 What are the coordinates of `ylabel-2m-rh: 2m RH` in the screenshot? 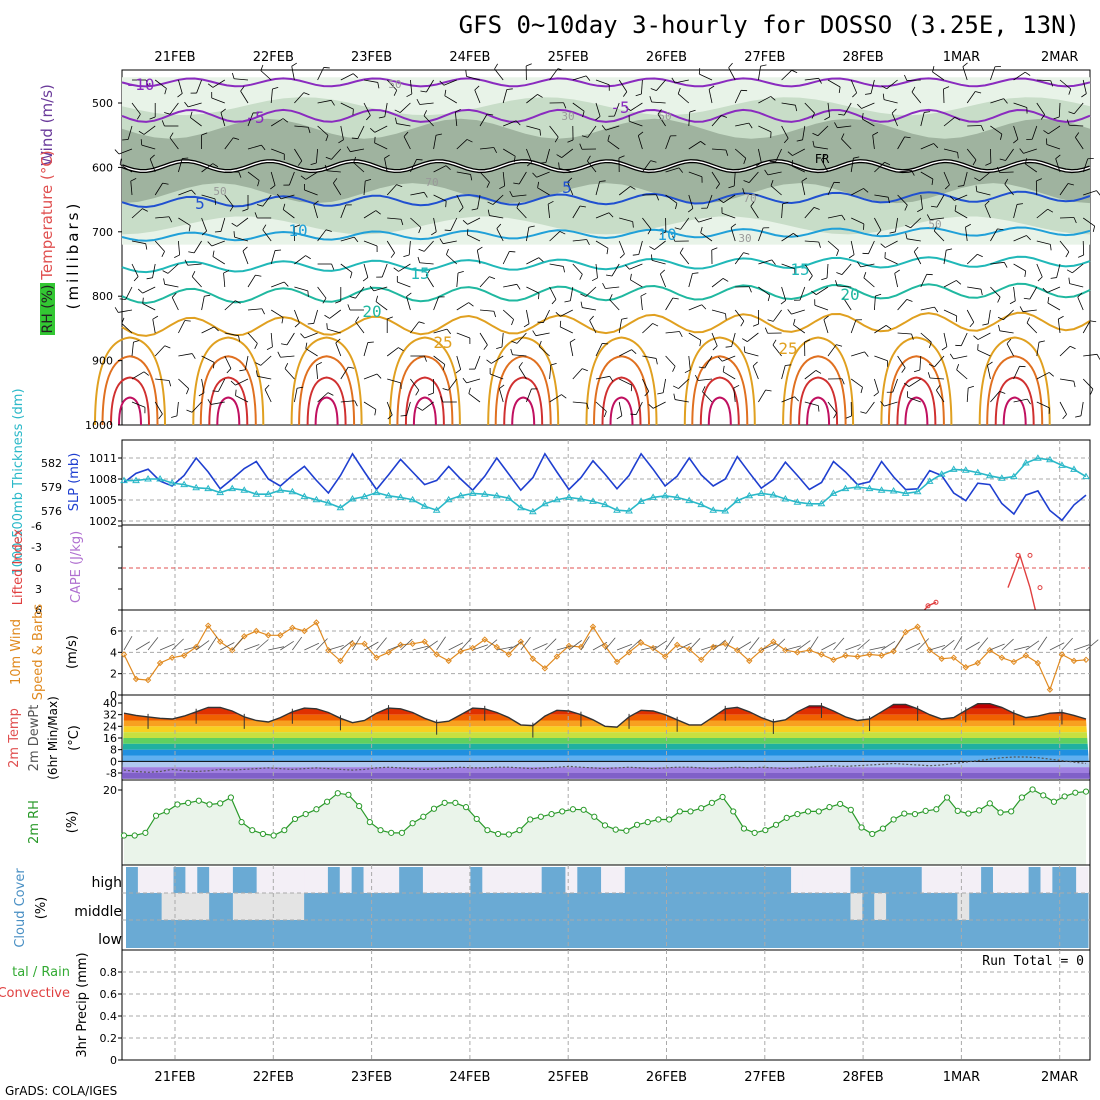 It's located at (34, 822).